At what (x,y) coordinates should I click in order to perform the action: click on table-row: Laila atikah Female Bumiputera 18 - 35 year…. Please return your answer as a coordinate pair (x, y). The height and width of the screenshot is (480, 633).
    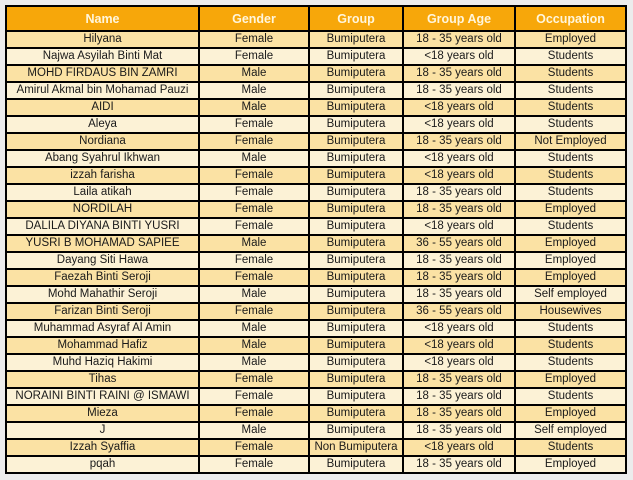
    Looking at the image, I should click on (316, 192).